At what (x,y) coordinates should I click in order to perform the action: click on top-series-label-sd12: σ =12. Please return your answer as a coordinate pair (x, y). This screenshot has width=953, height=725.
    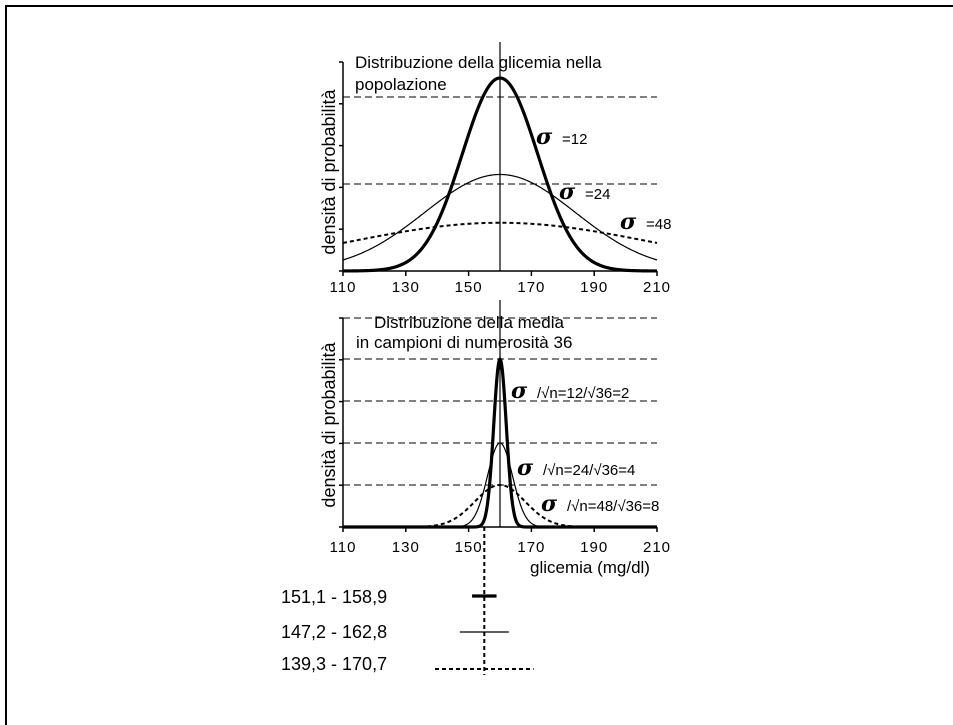
    Looking at the image, I should click on (561, 137).